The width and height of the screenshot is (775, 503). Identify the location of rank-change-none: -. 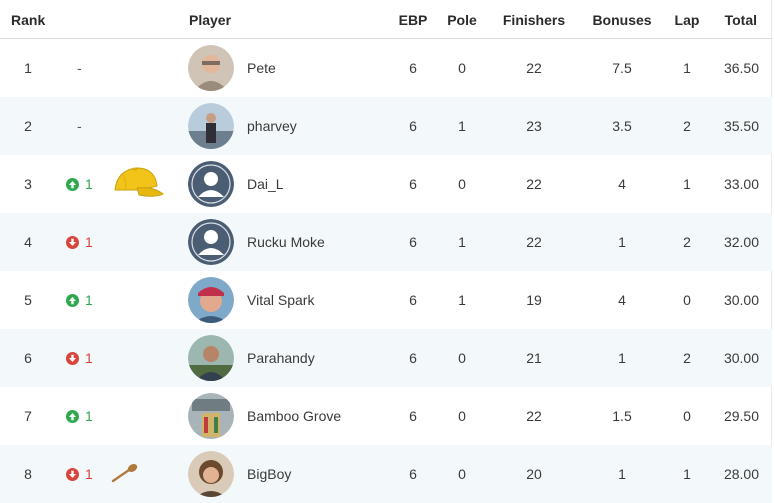
(79, 126).